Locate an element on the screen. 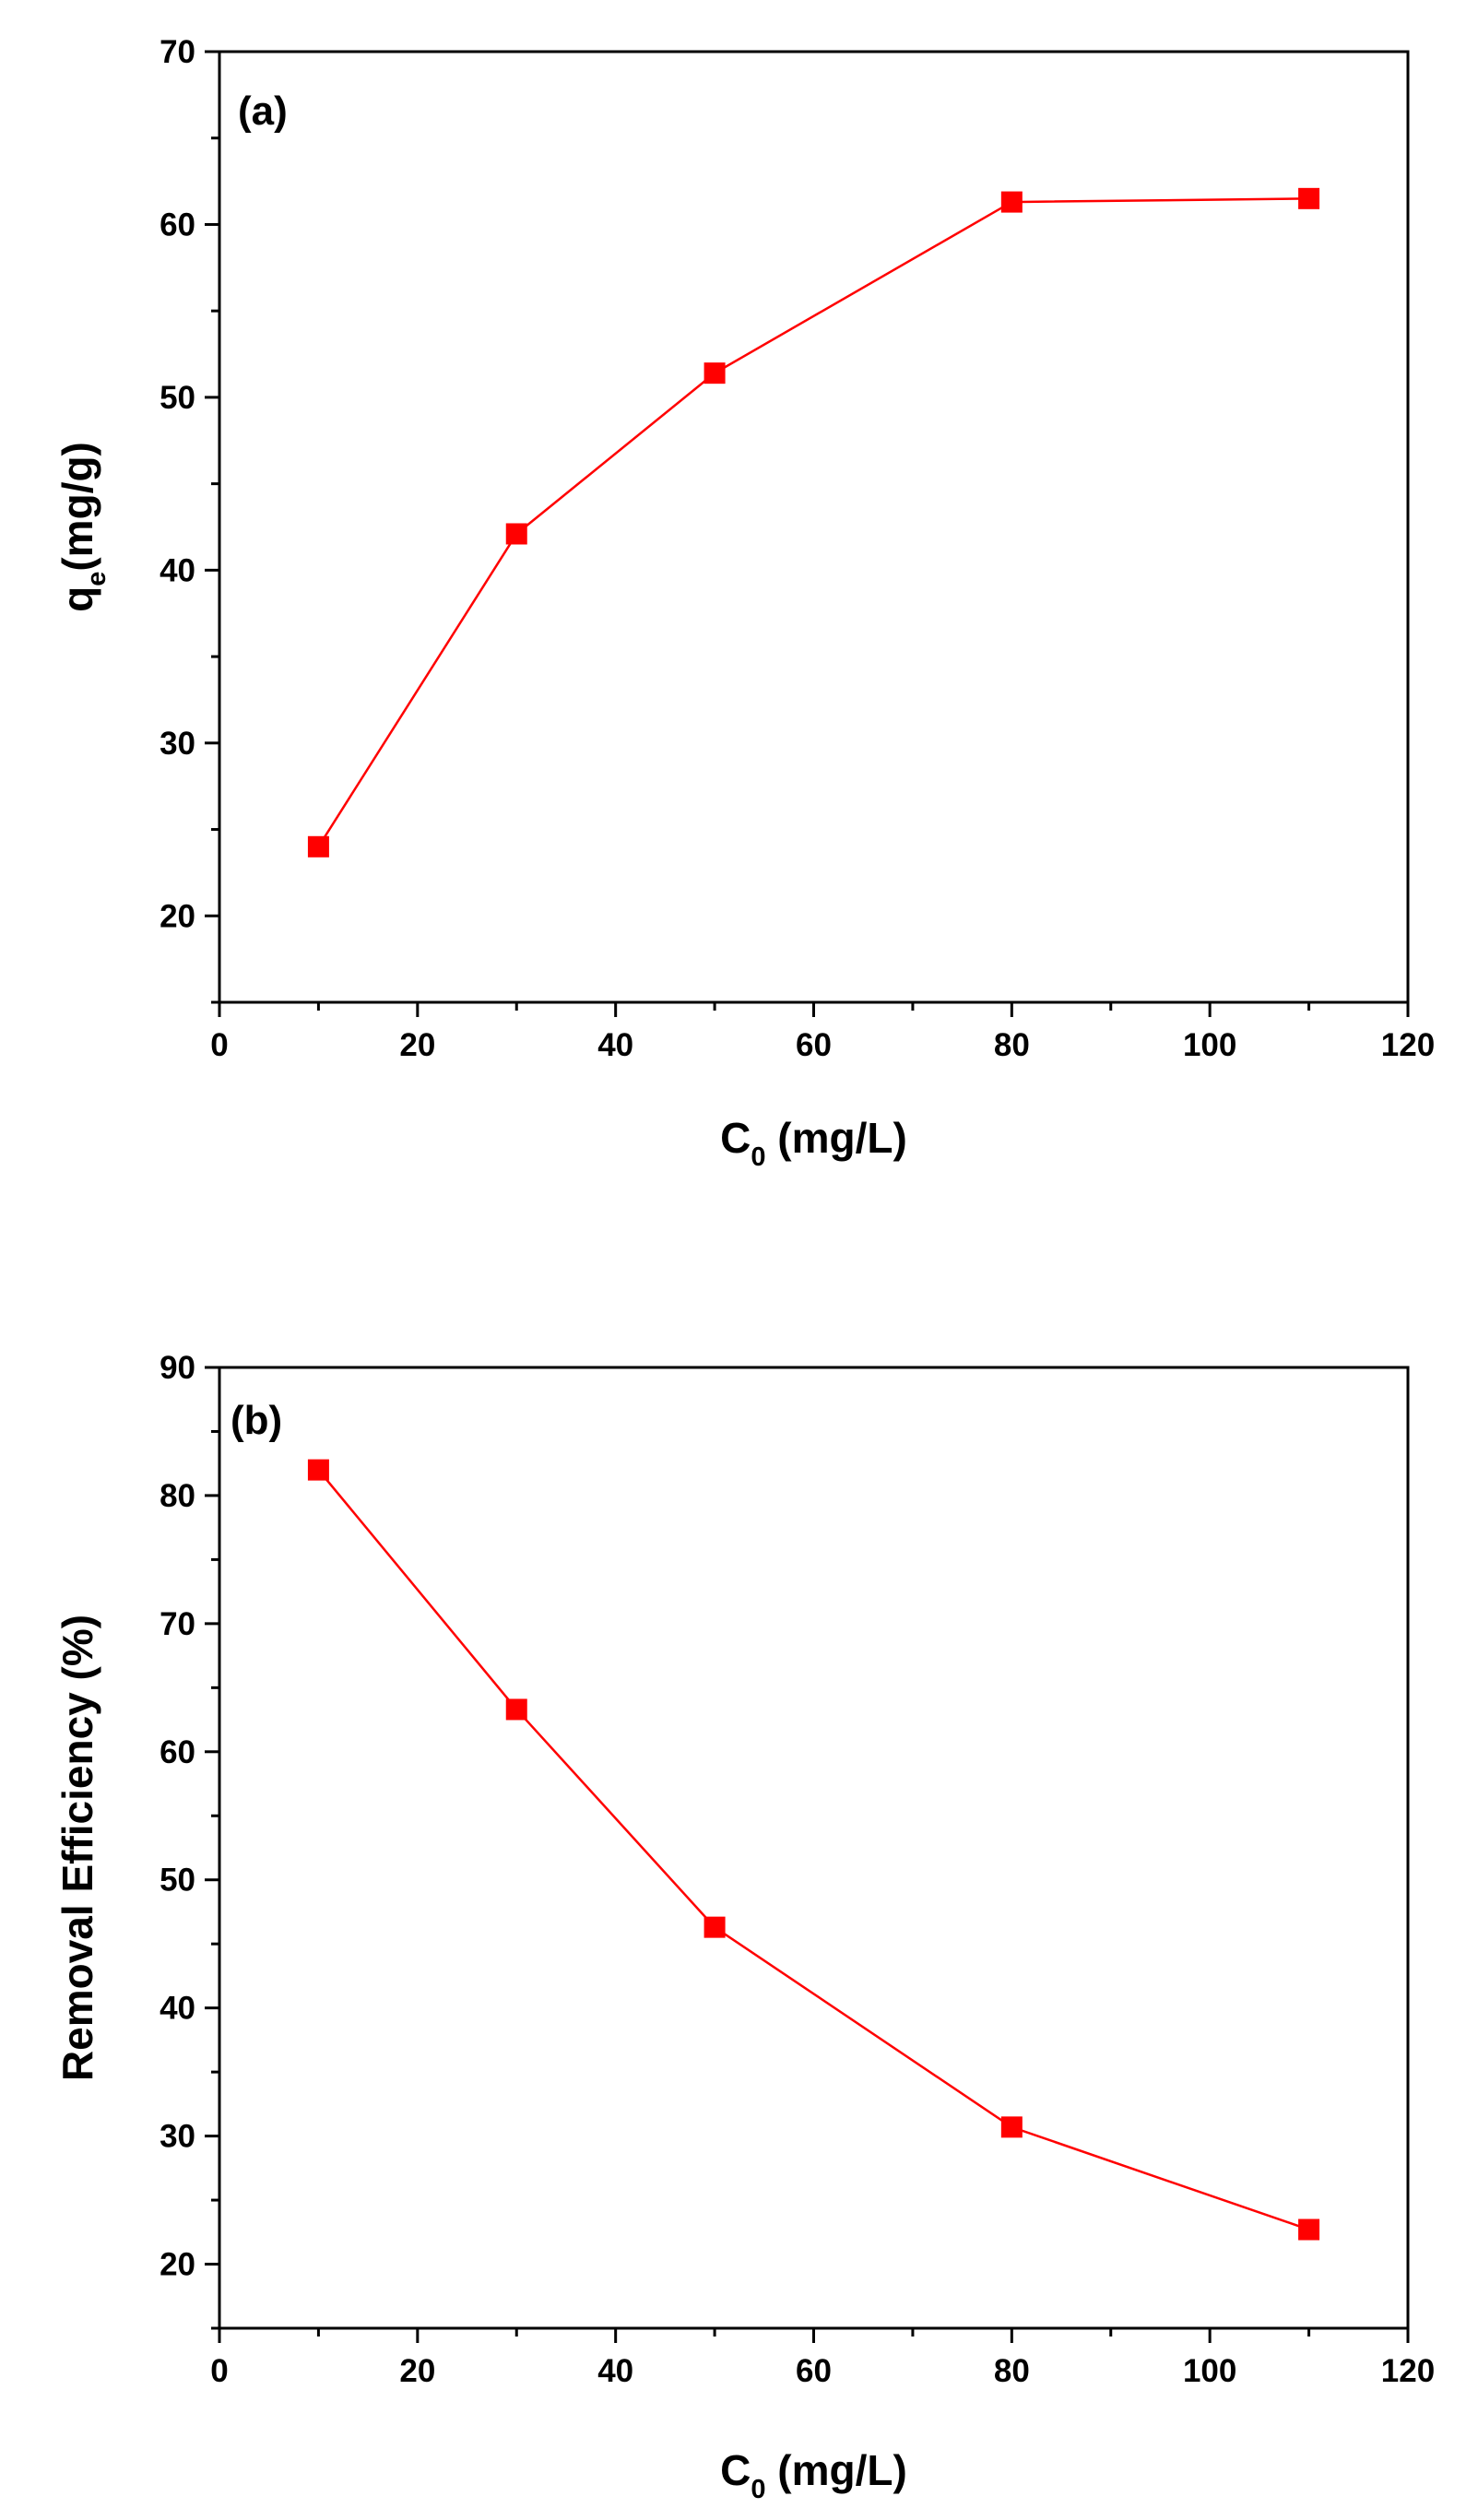  y-axis-label-unit: (mg/g) is located at coordinates (77, 507).